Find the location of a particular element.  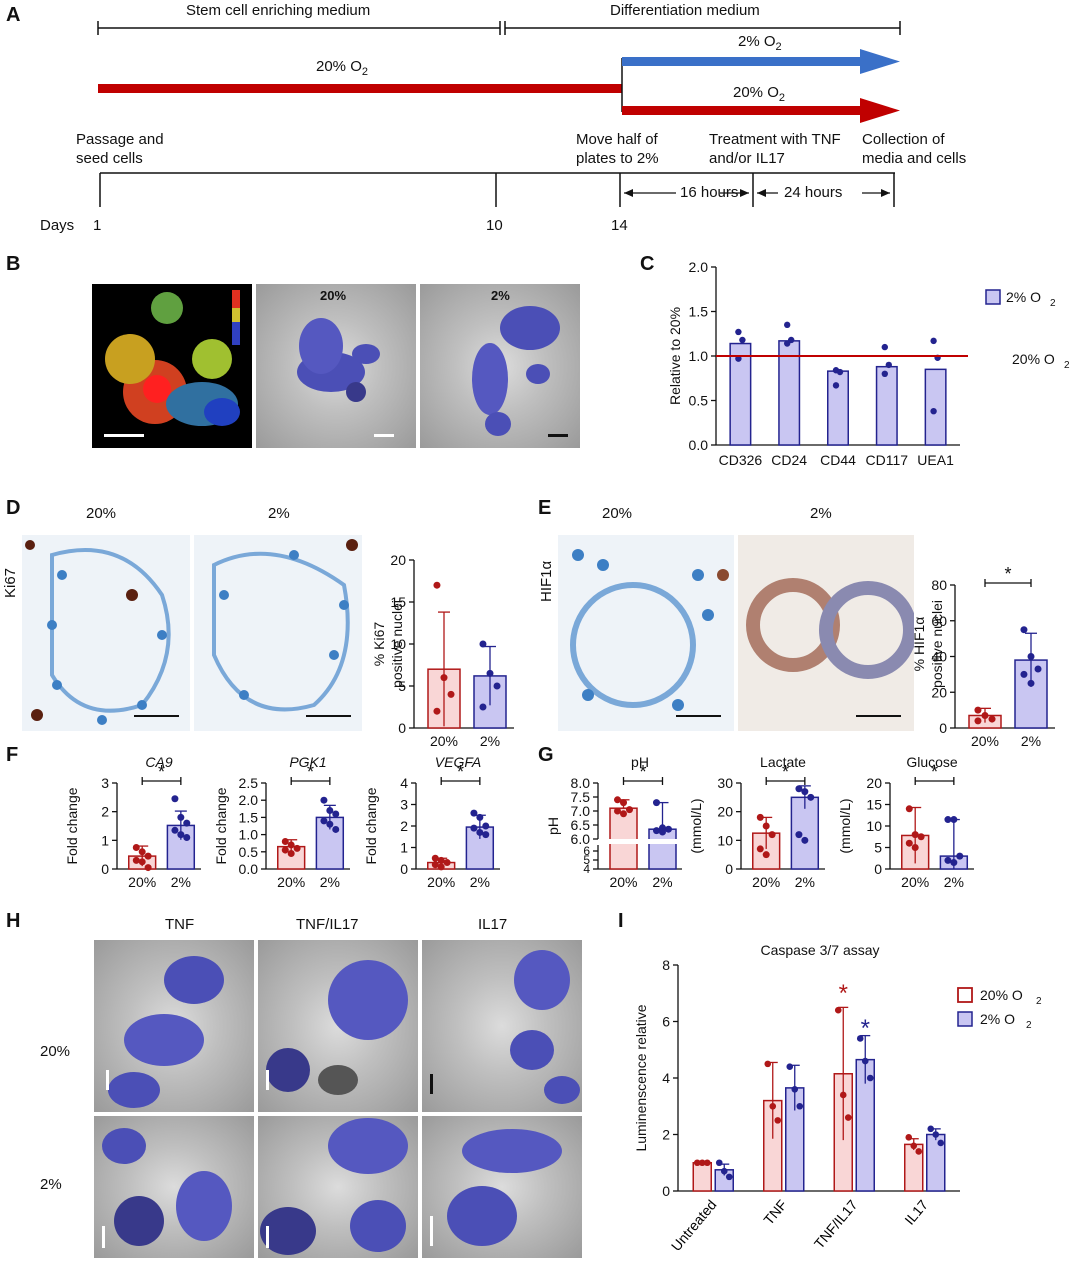

title-g3: Glucose is located at coordinates (932, 762).